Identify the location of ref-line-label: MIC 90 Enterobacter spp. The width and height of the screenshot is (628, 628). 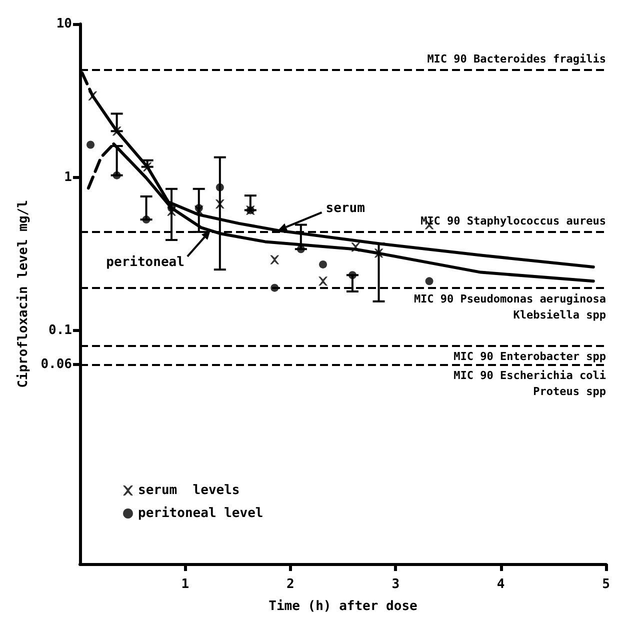
(530, 356).